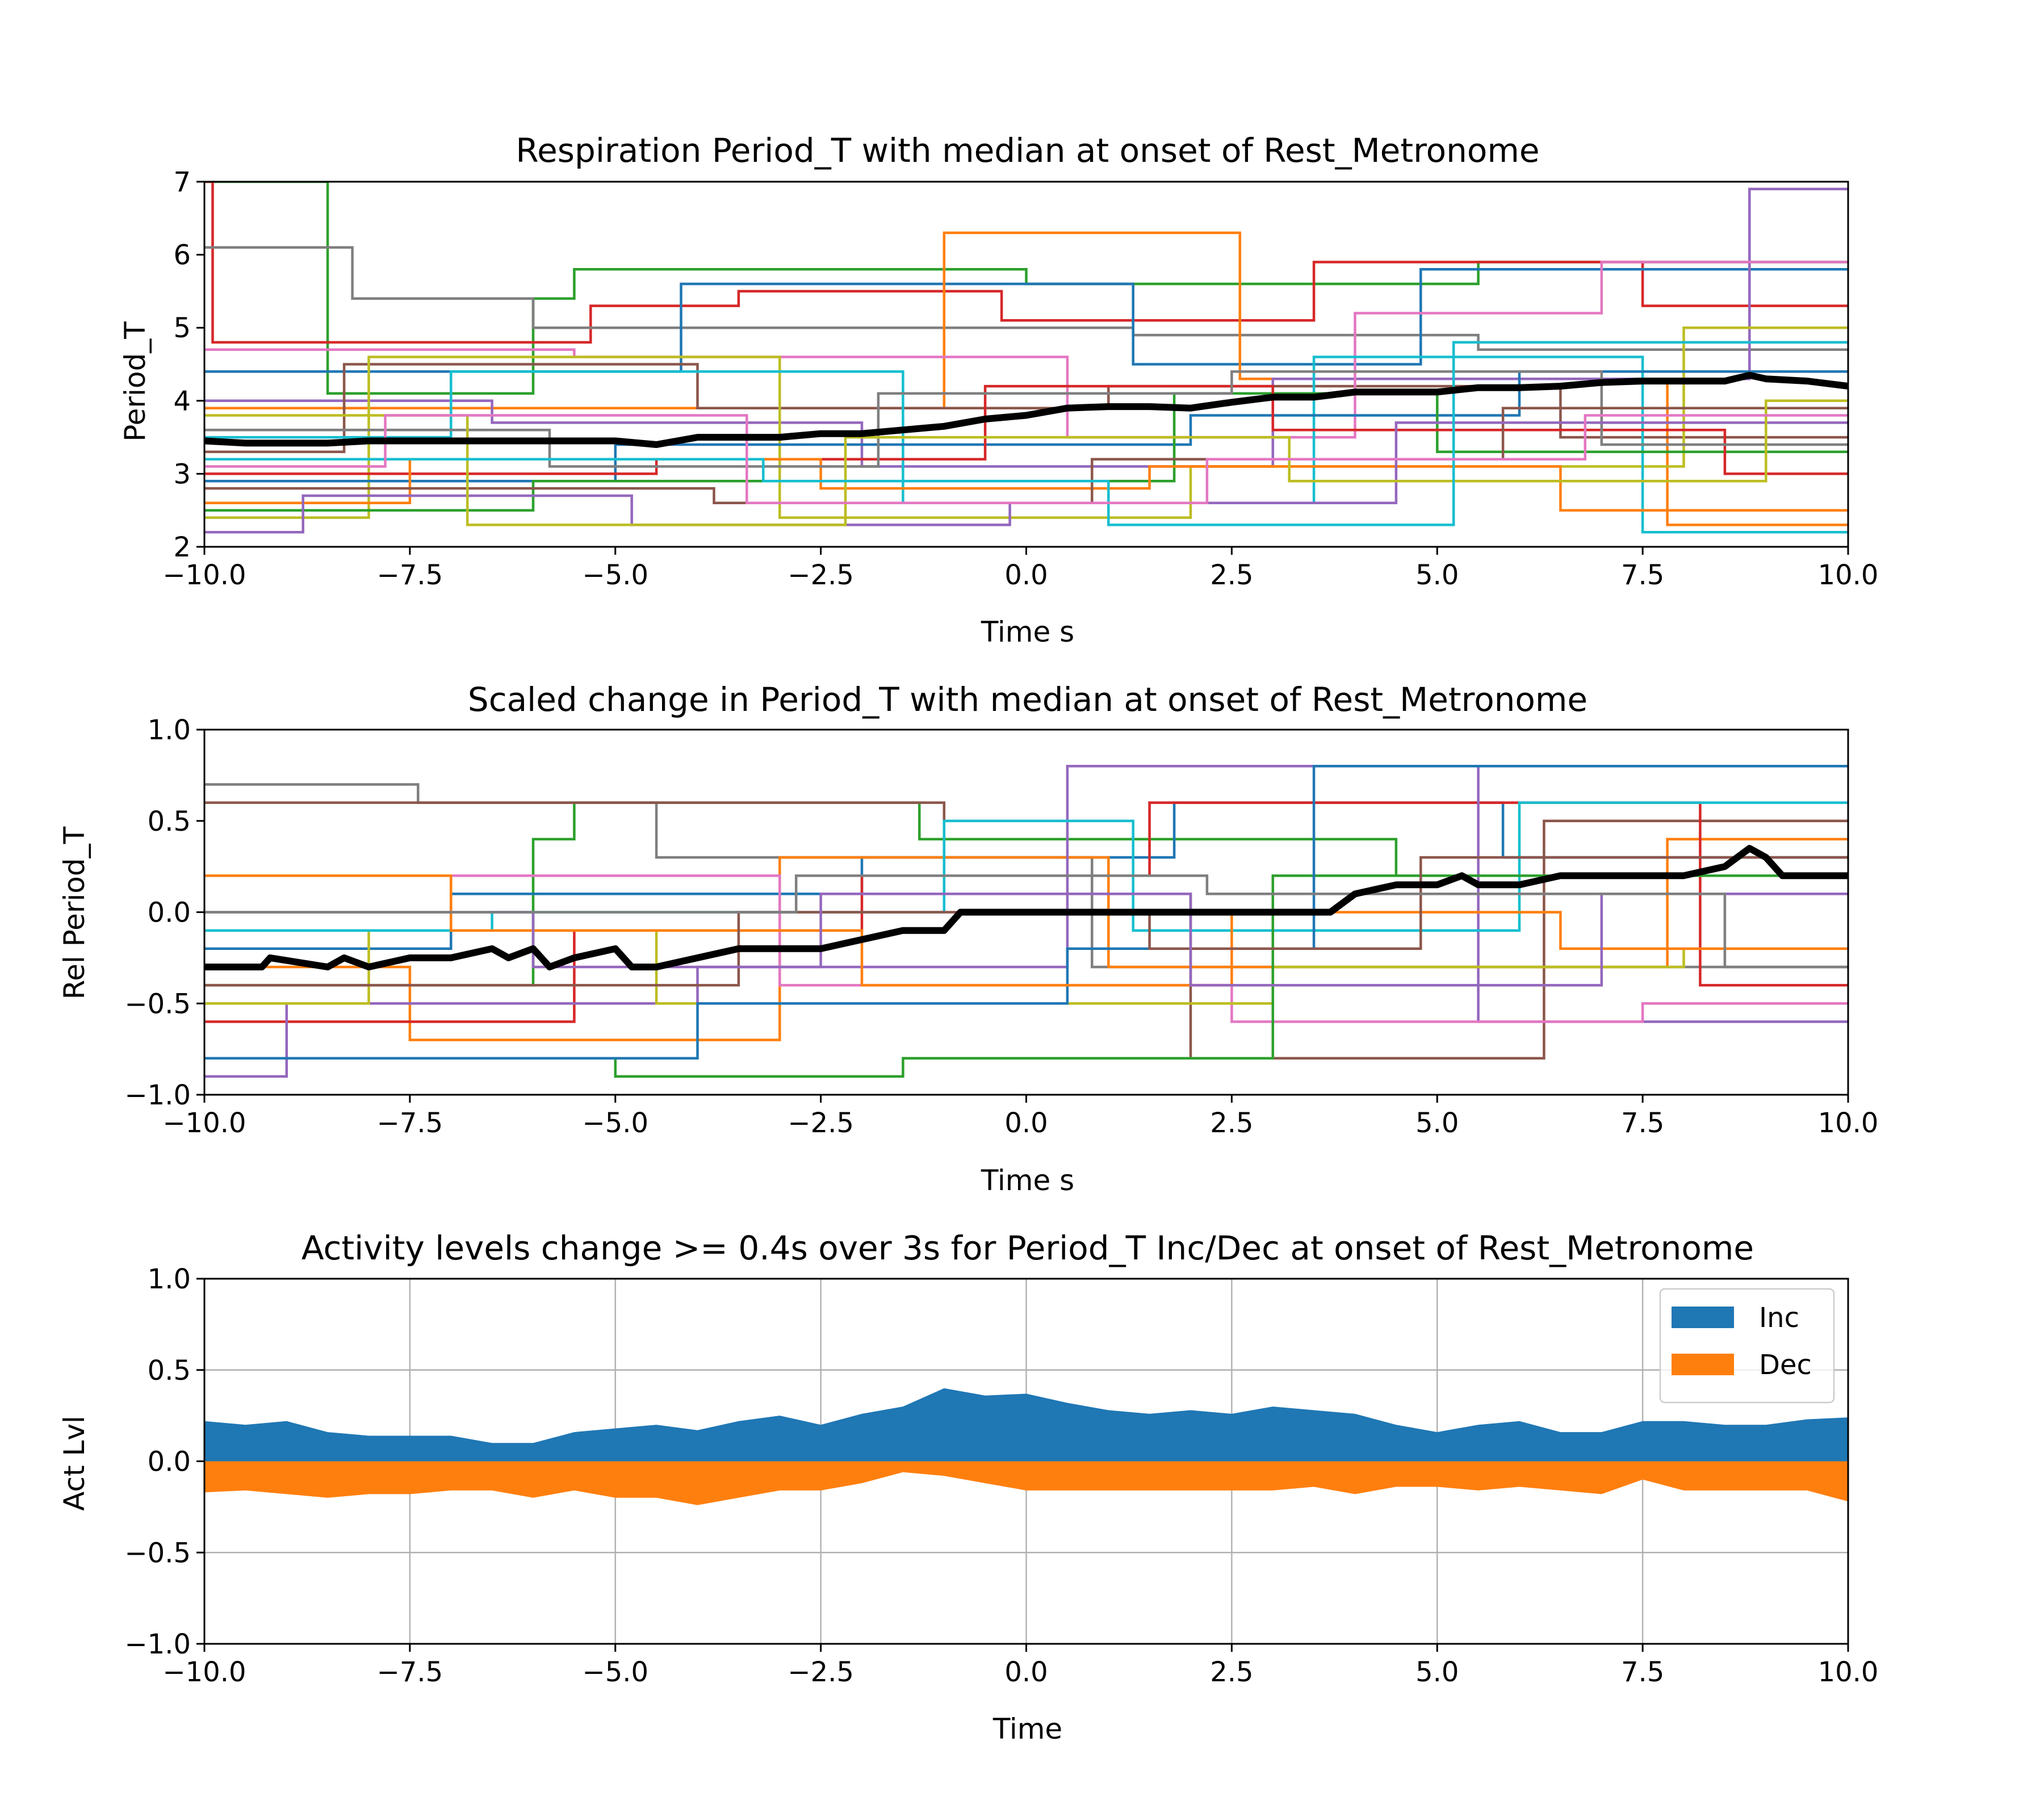 The width and height of the screenshot is (2044, 1817). What do you see at coordinates (182, 401) in the screenshot?
I see `y-tick-label: 4` at bounding box center [182, 401].